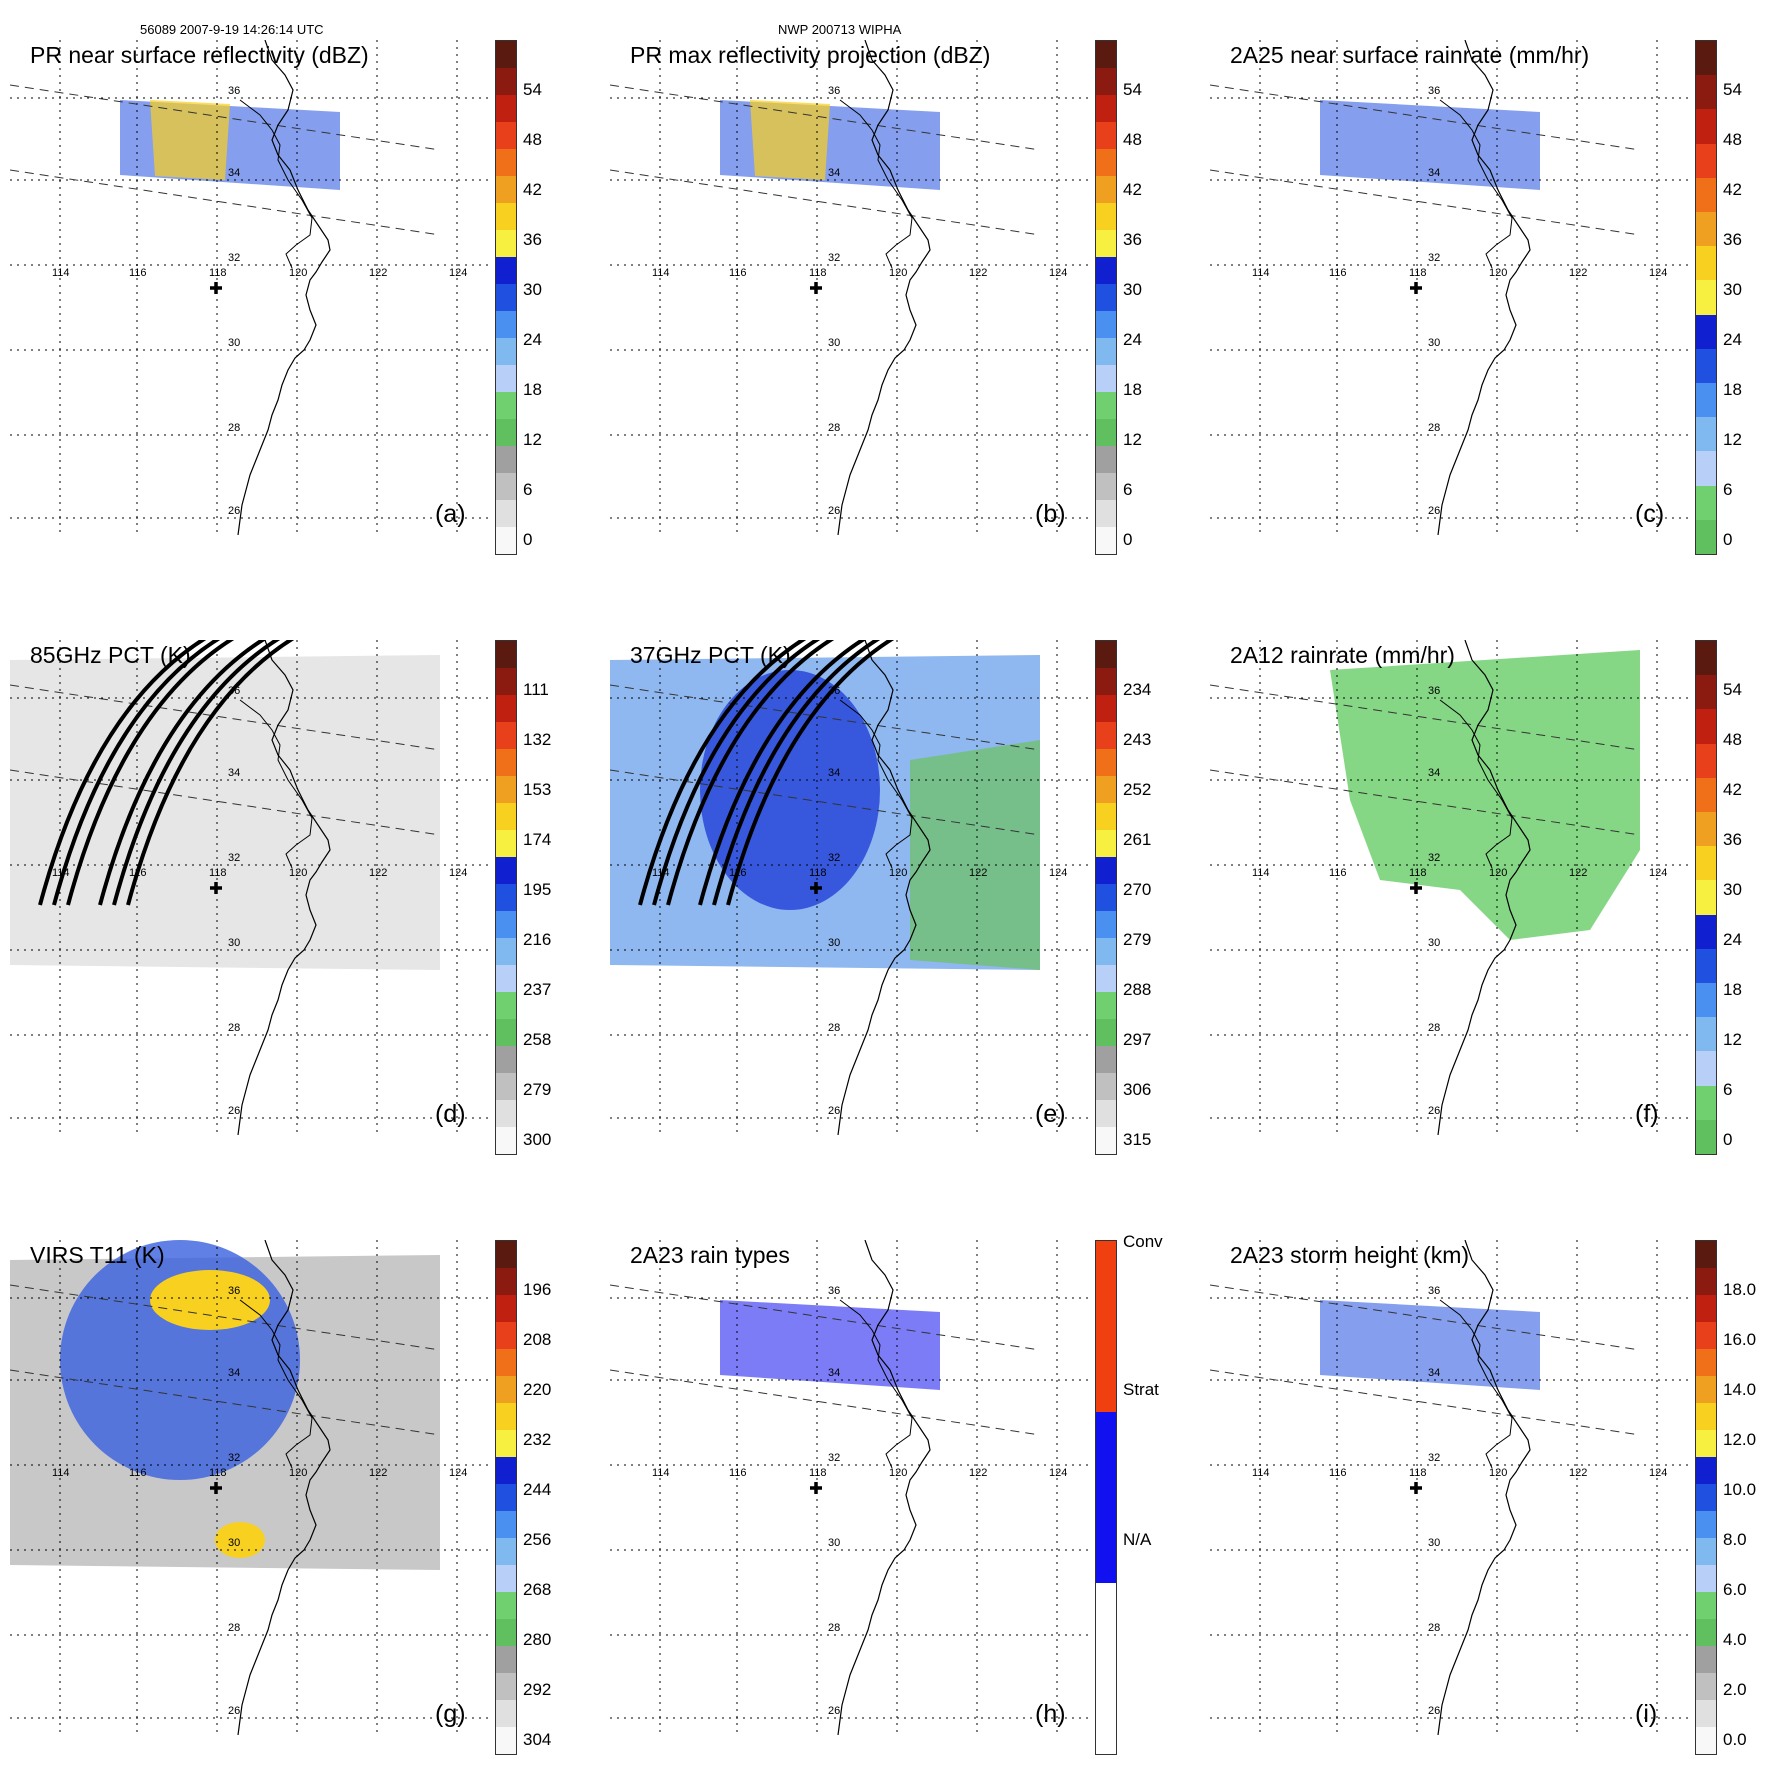 Image resolution: width=1771 pixels, height=1771 pixels. I want to click on colorbar-tick-label: 256, so click(537, 1539).